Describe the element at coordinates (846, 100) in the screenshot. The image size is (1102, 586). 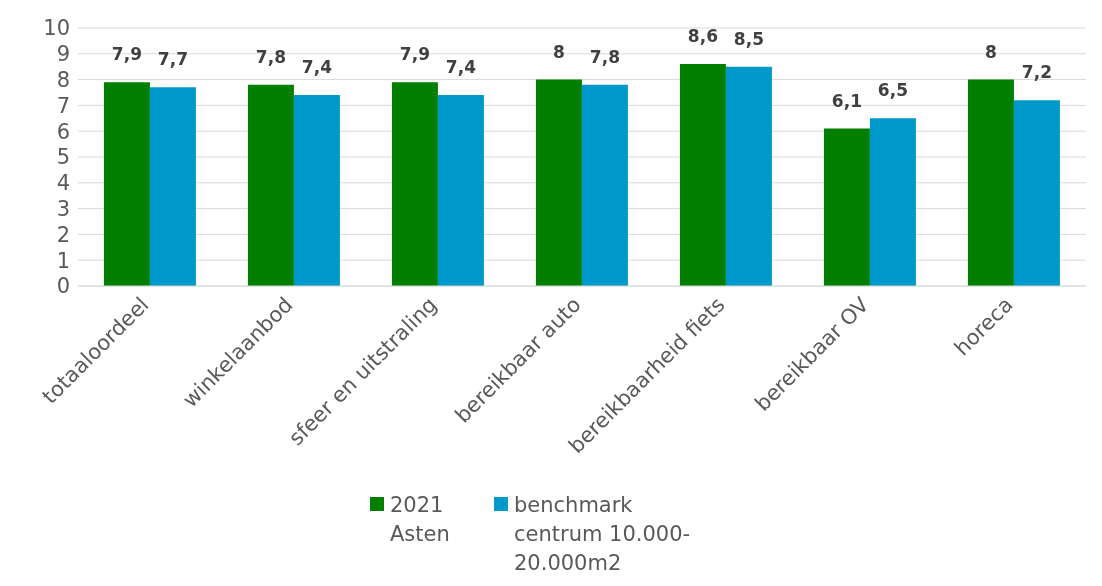
I see `data-label: 6,1` at that location.